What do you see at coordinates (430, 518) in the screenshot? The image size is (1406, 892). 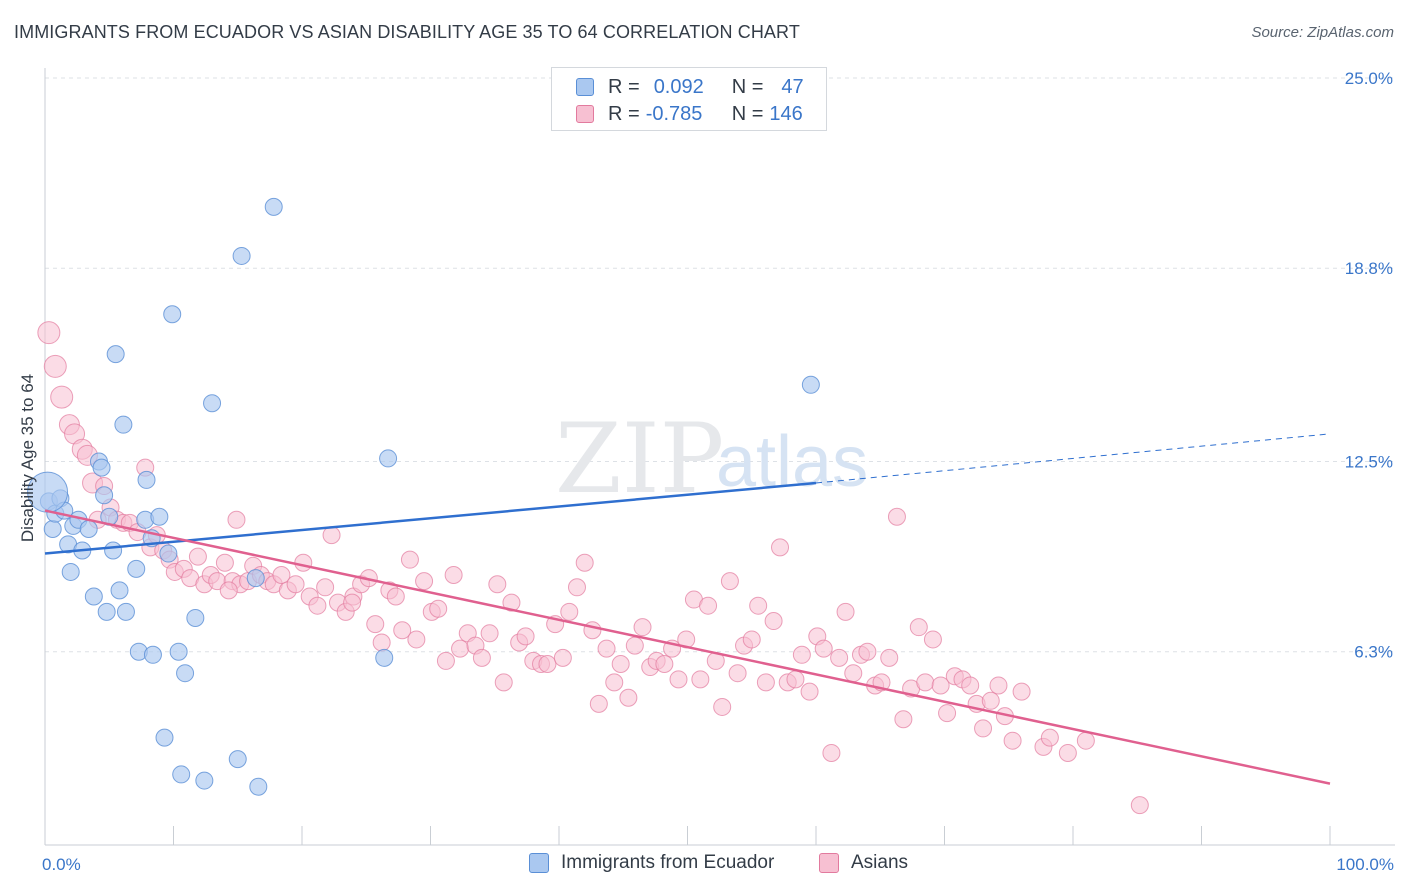 I see `ecuador-trend-line` at bounding box center [430, 518].